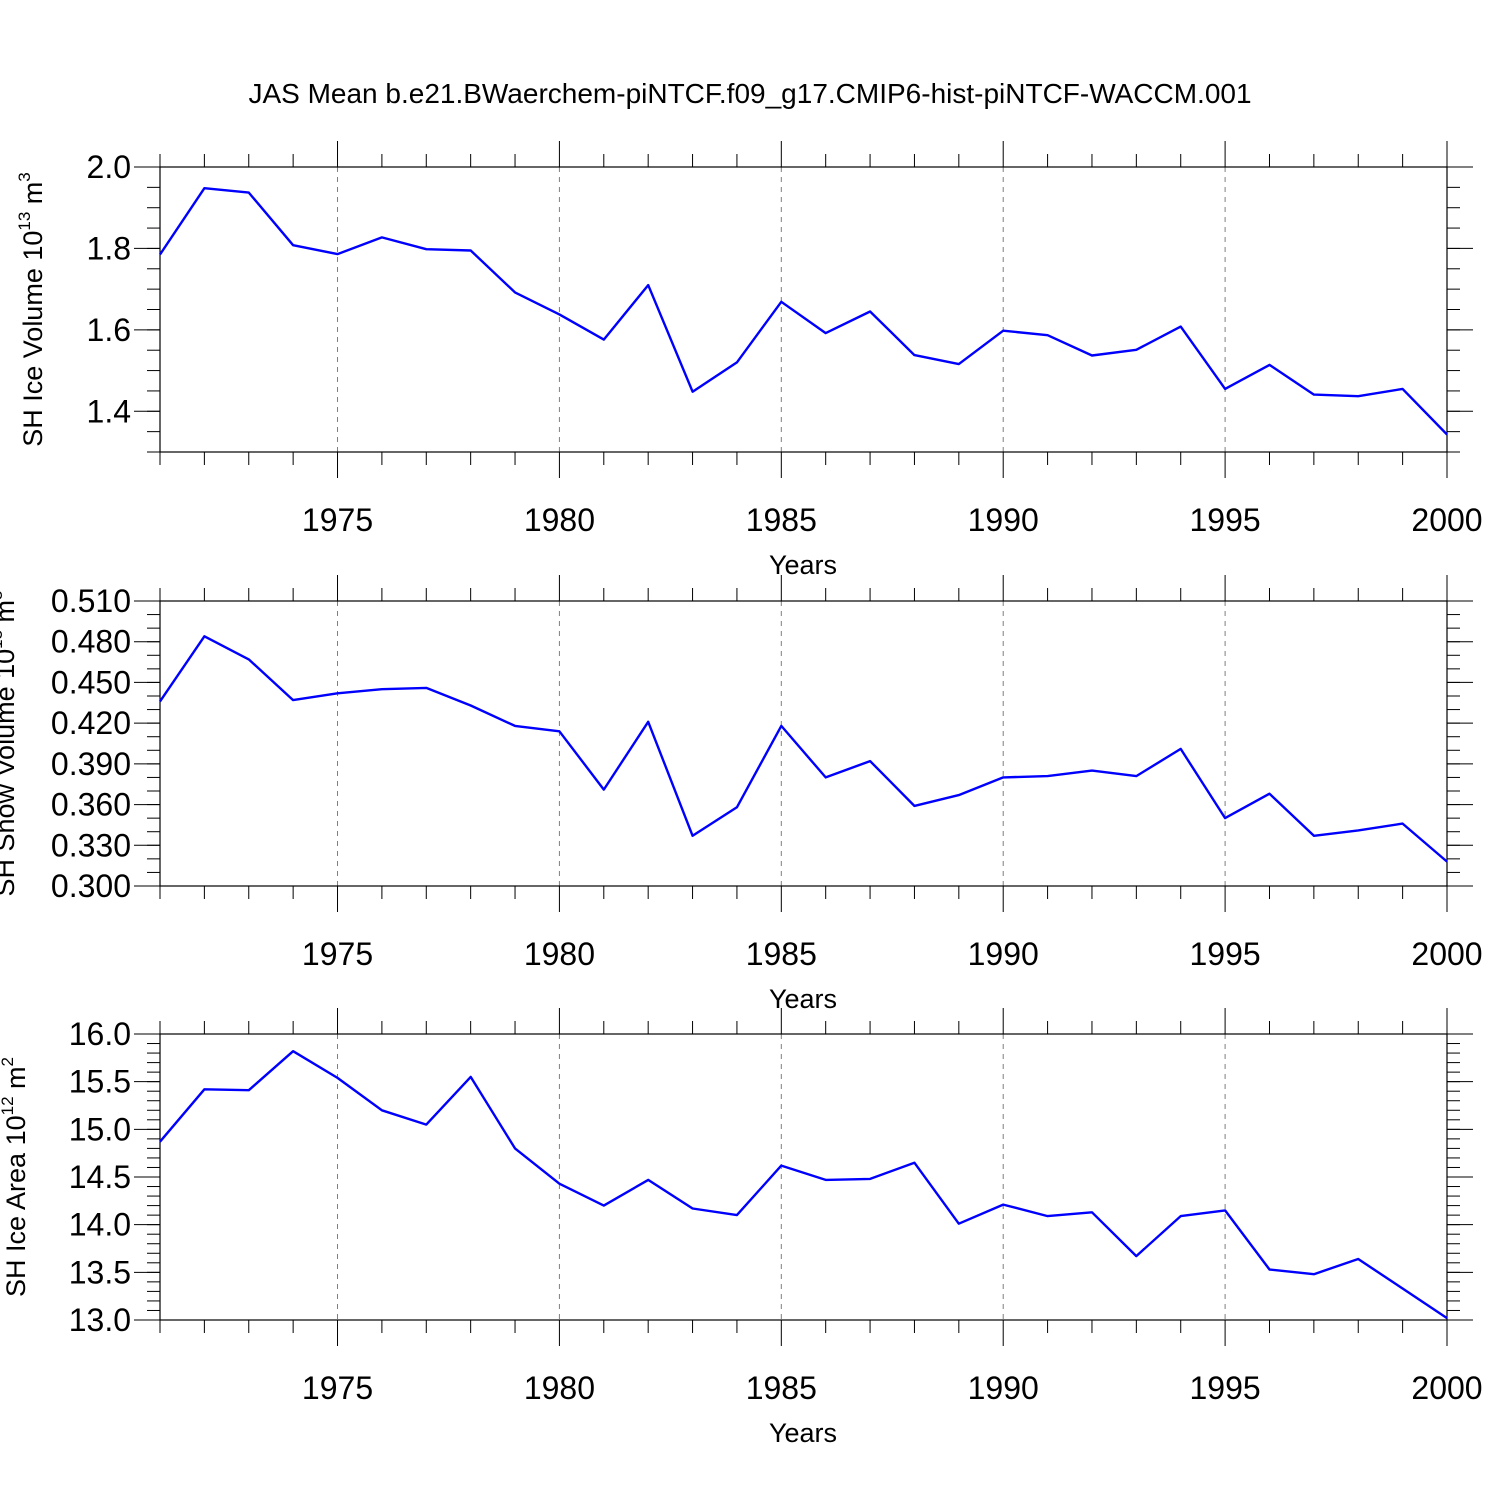 The height and width of the screenshot is (1500, 1500). I want to click on y-tick-label: 2.0, so click(109, 167).